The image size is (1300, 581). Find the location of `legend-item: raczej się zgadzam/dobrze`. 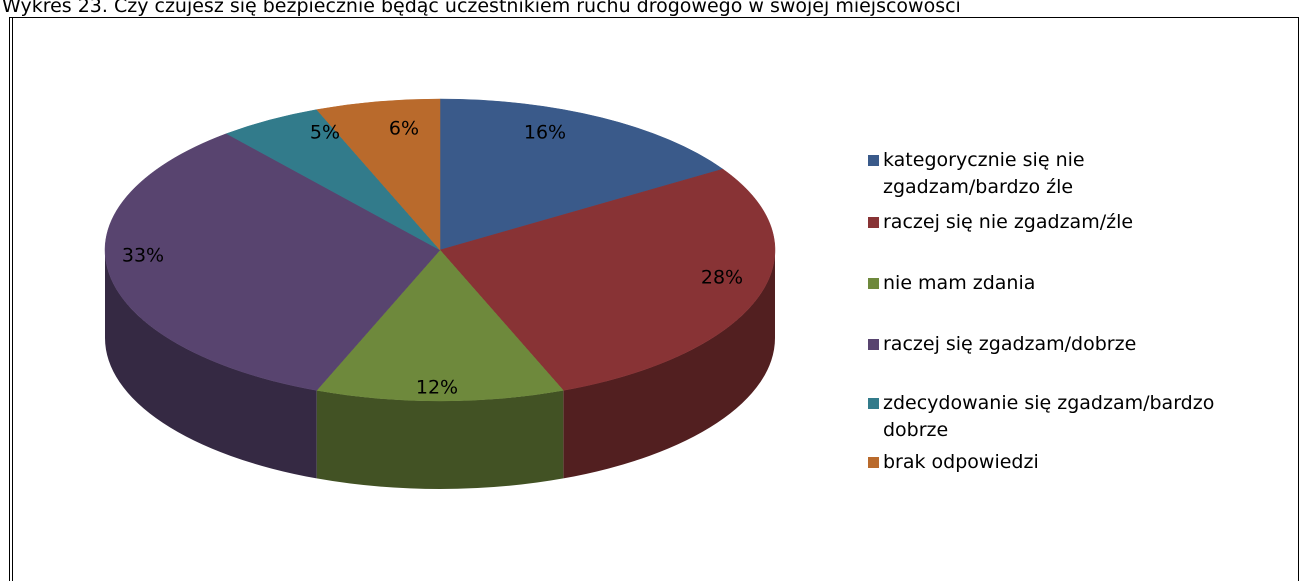

legend-item: raczej się zgadzam/dobrze is located at coordinates (1058, 344).